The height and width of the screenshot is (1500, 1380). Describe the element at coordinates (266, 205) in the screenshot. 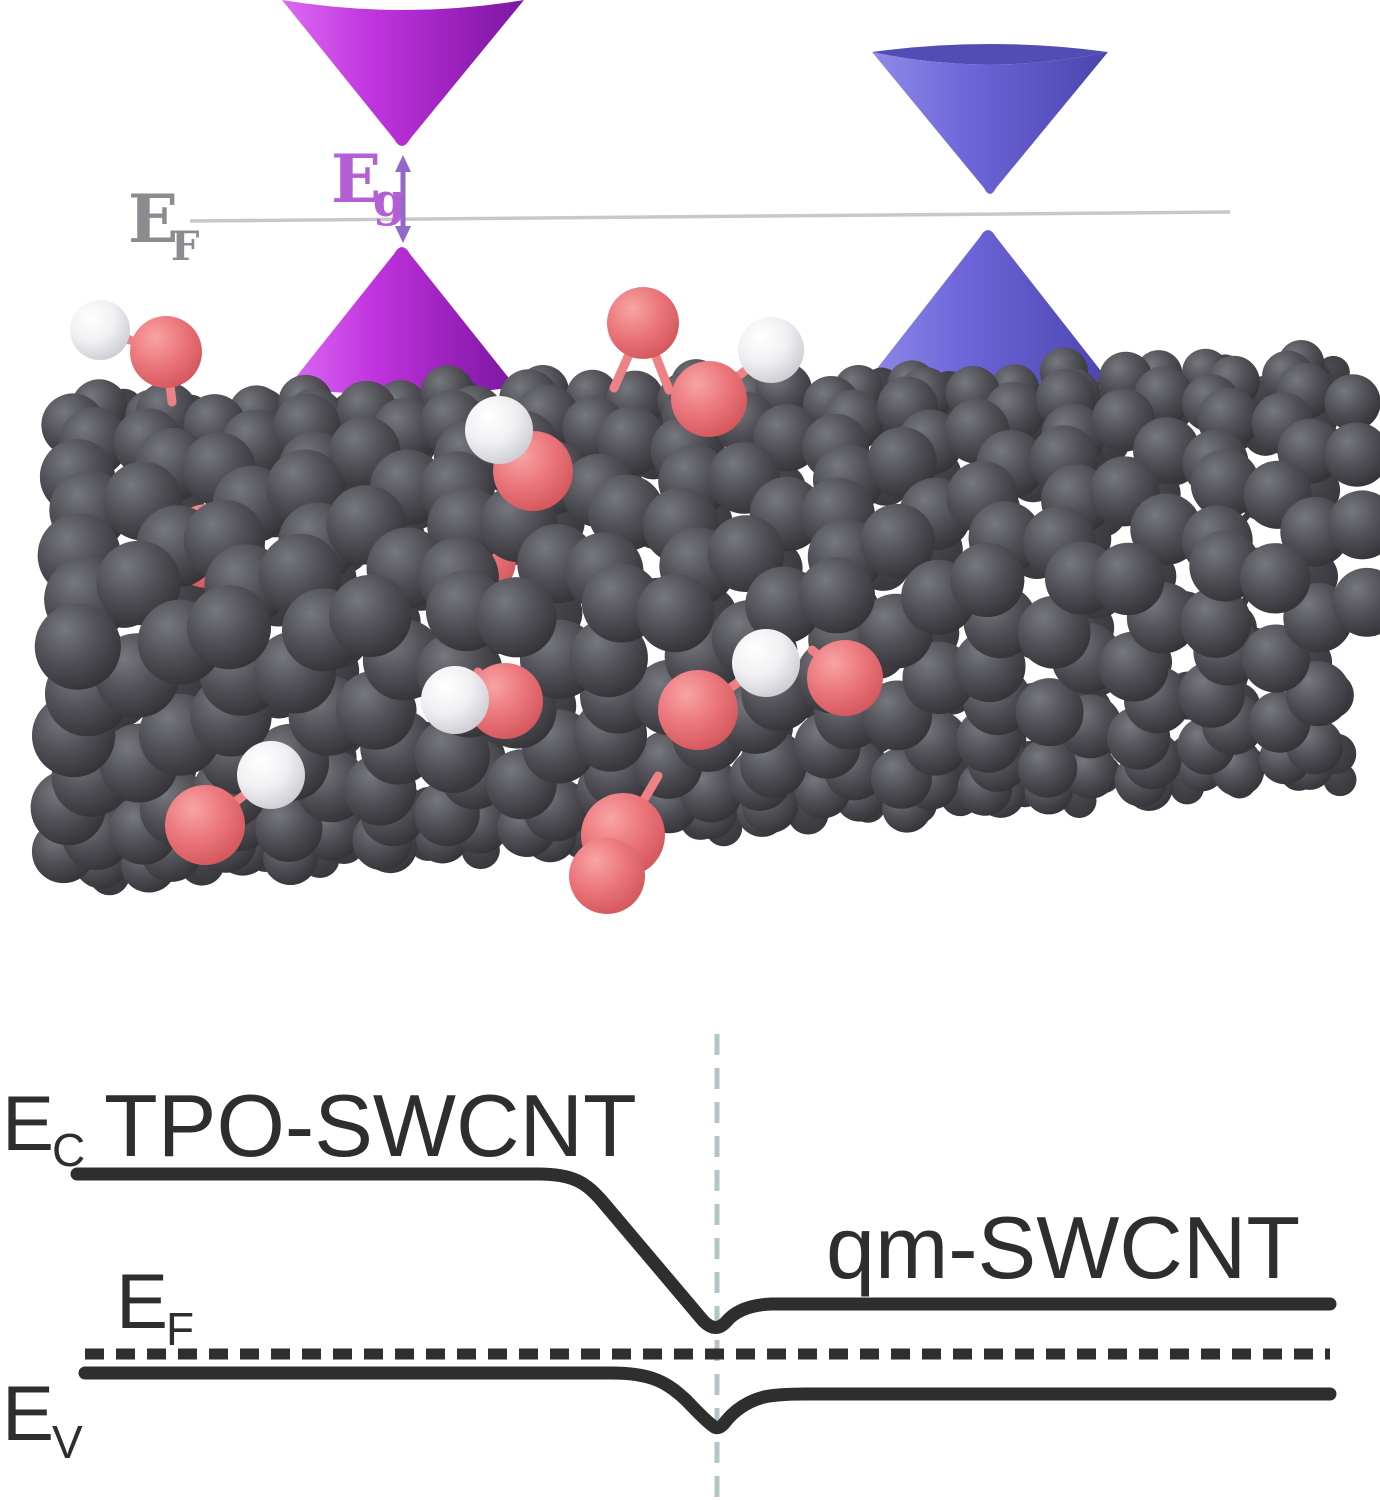

I see `top-labels: E F E g` at that location.